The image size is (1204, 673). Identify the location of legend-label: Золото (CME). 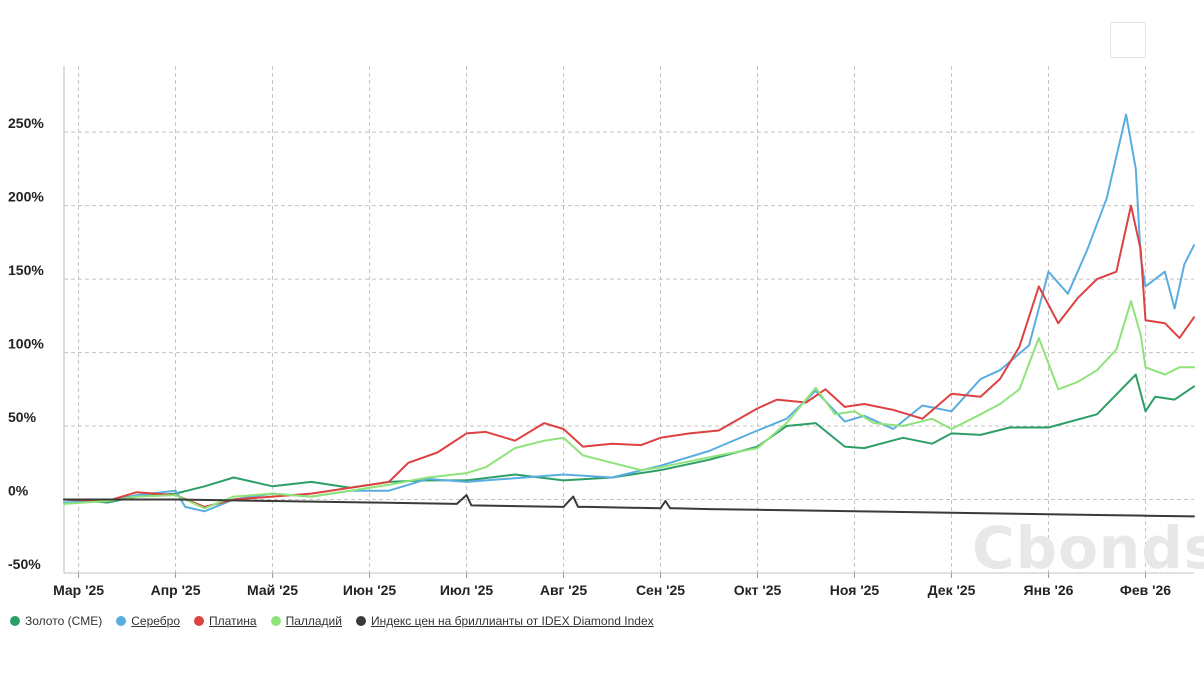
(64, 621).